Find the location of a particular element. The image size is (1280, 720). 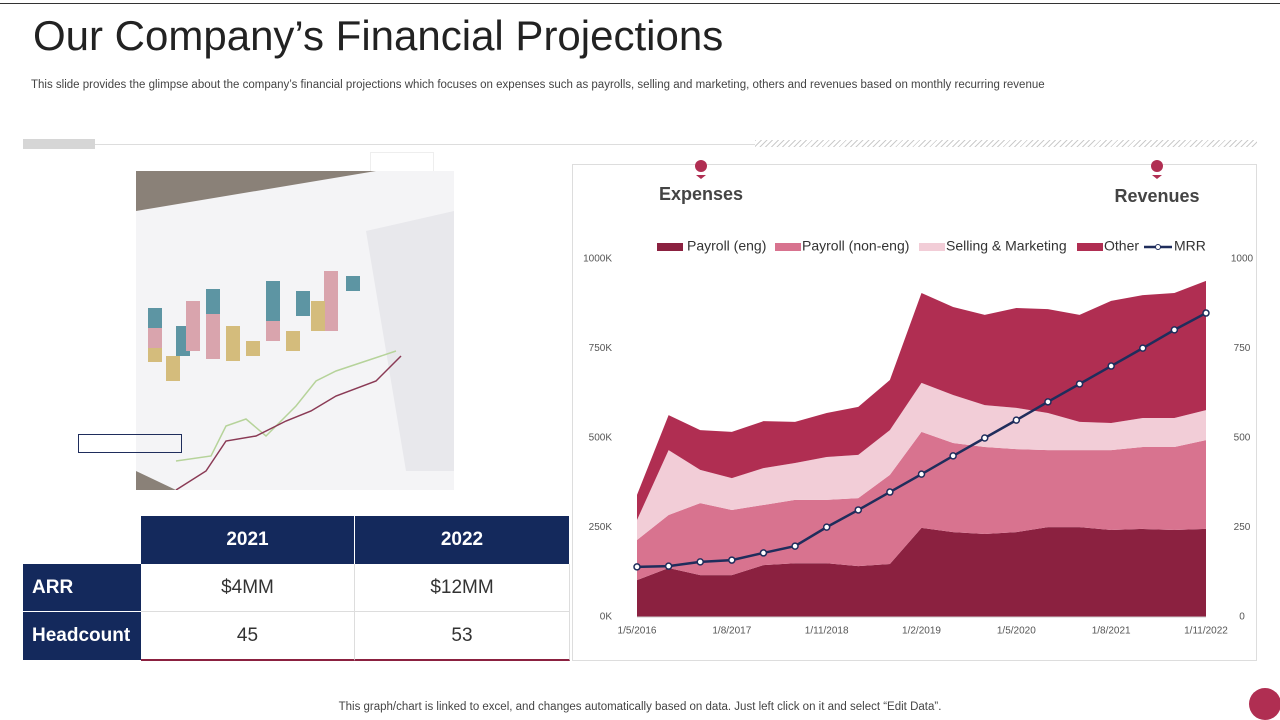

legend-label: Other is located at coordinates (1121, 246).